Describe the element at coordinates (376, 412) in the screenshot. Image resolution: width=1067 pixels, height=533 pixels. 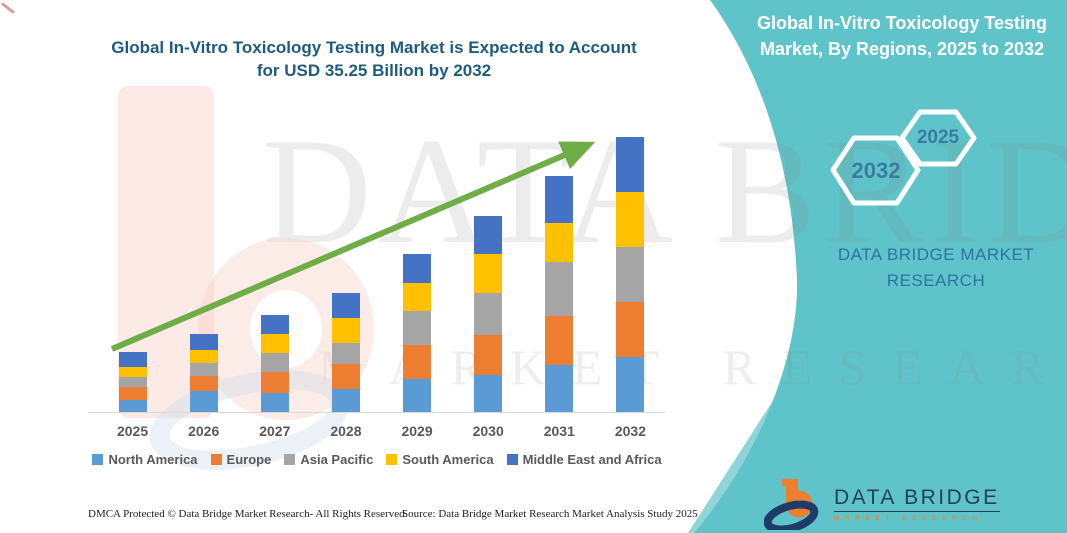
I see `x-axis-line` at that location.